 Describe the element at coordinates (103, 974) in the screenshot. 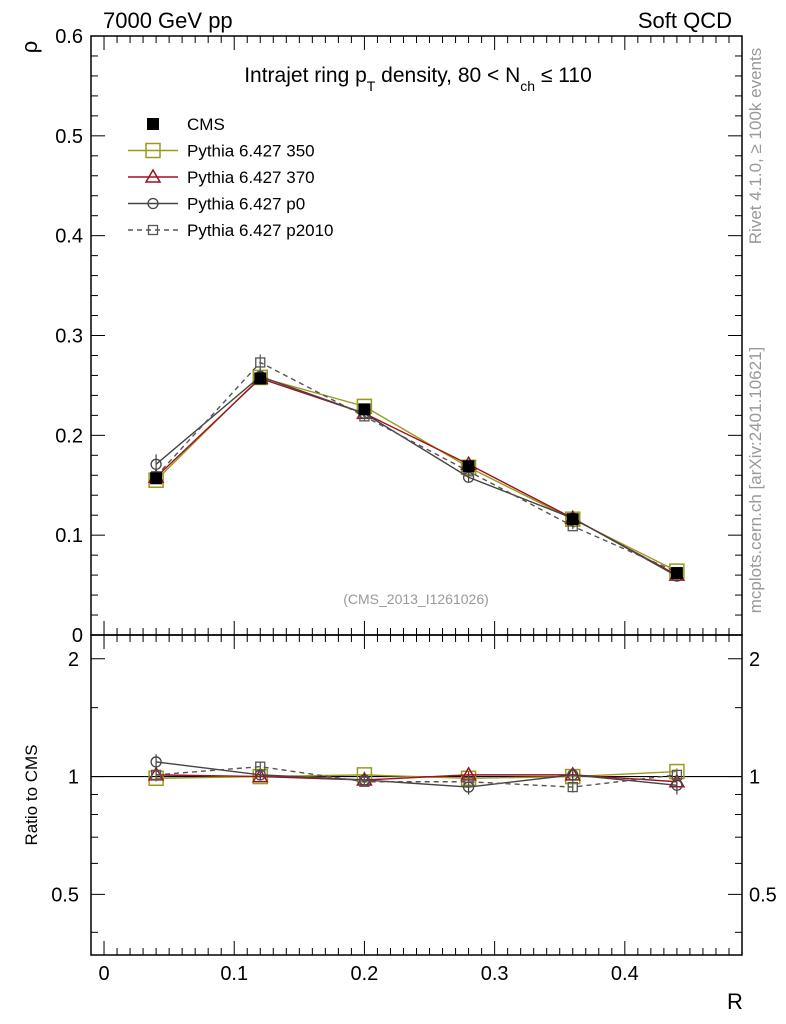

I see `x-tick-label: 0` at that location.